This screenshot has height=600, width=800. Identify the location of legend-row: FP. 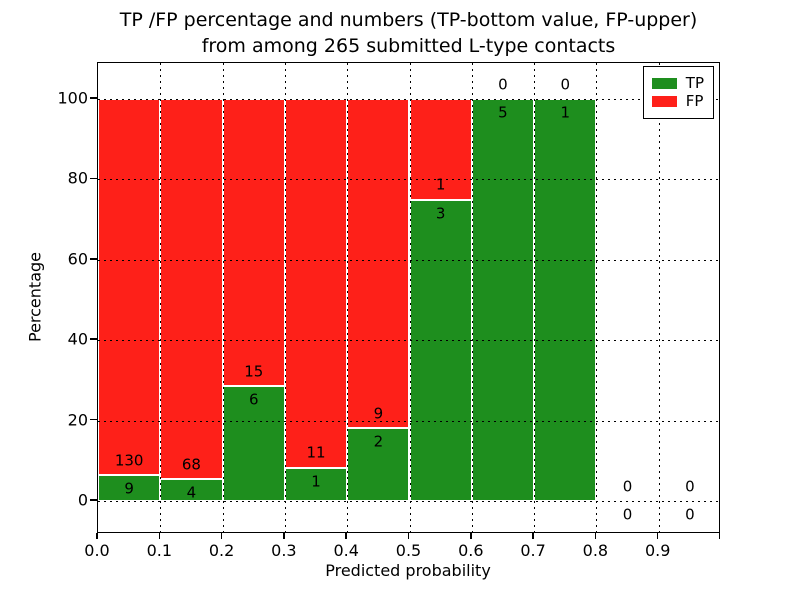
(677, 101).